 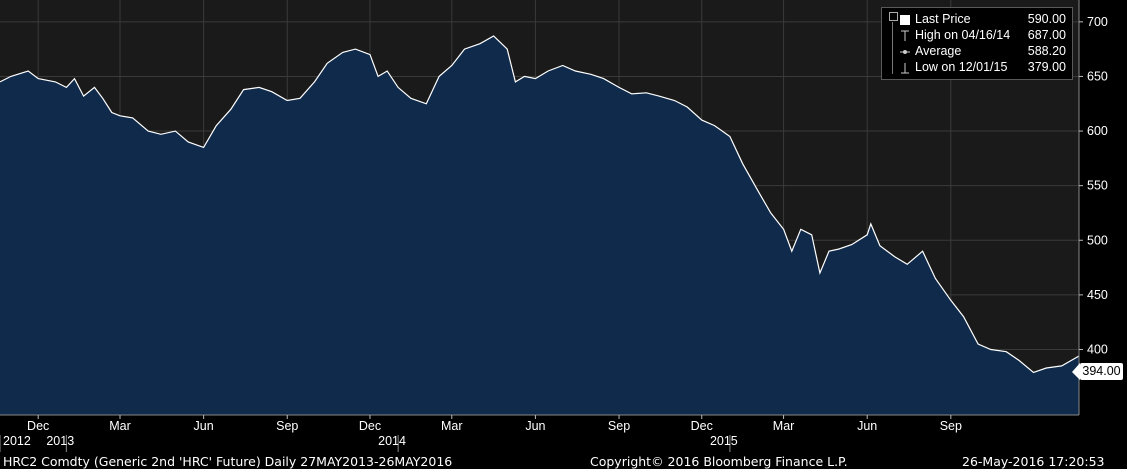 I want to click on legend-row-average: Average 588.20, so click(x=977, y=52).